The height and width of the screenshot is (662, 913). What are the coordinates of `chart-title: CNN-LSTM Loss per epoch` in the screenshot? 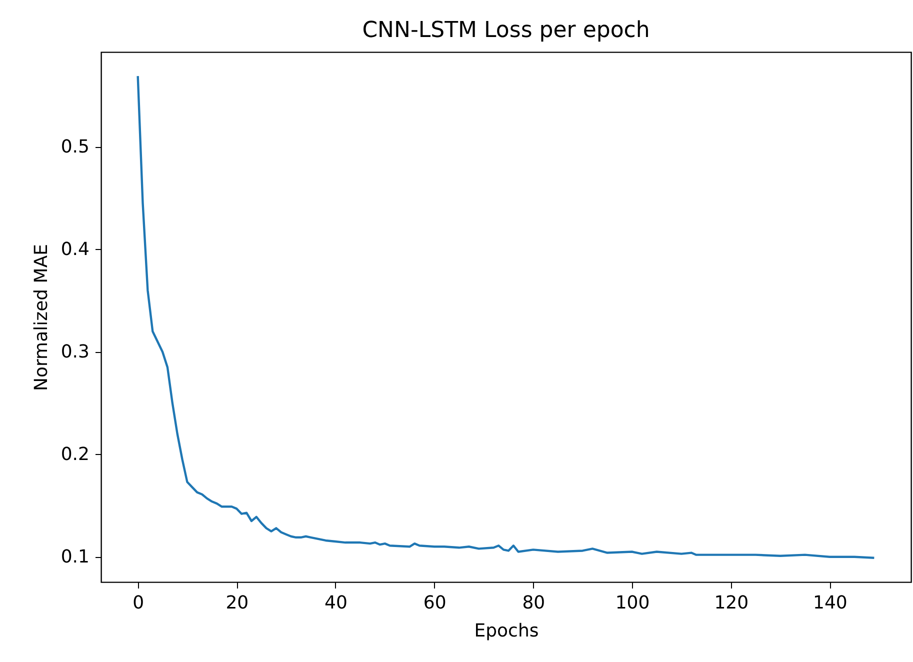 It's located at (506, 30).